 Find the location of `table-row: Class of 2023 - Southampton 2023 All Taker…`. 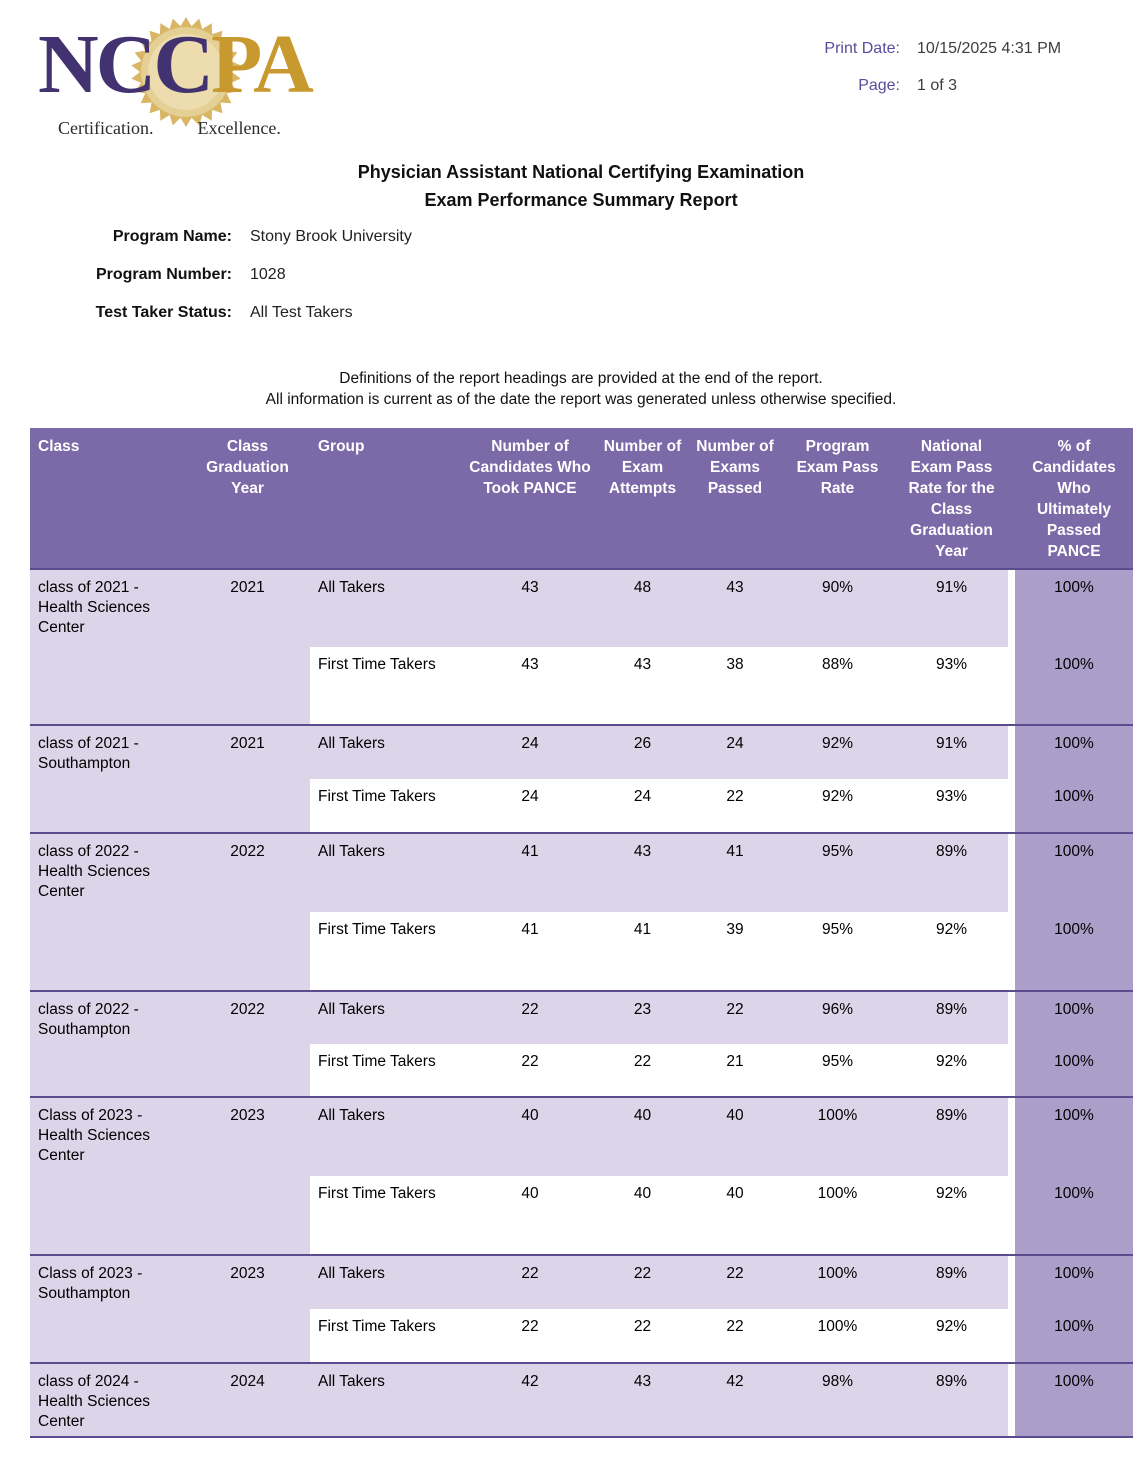

table-row: Class of 2023 - Southampton 2023 All Taker… is located at coordinates (581, 1308).